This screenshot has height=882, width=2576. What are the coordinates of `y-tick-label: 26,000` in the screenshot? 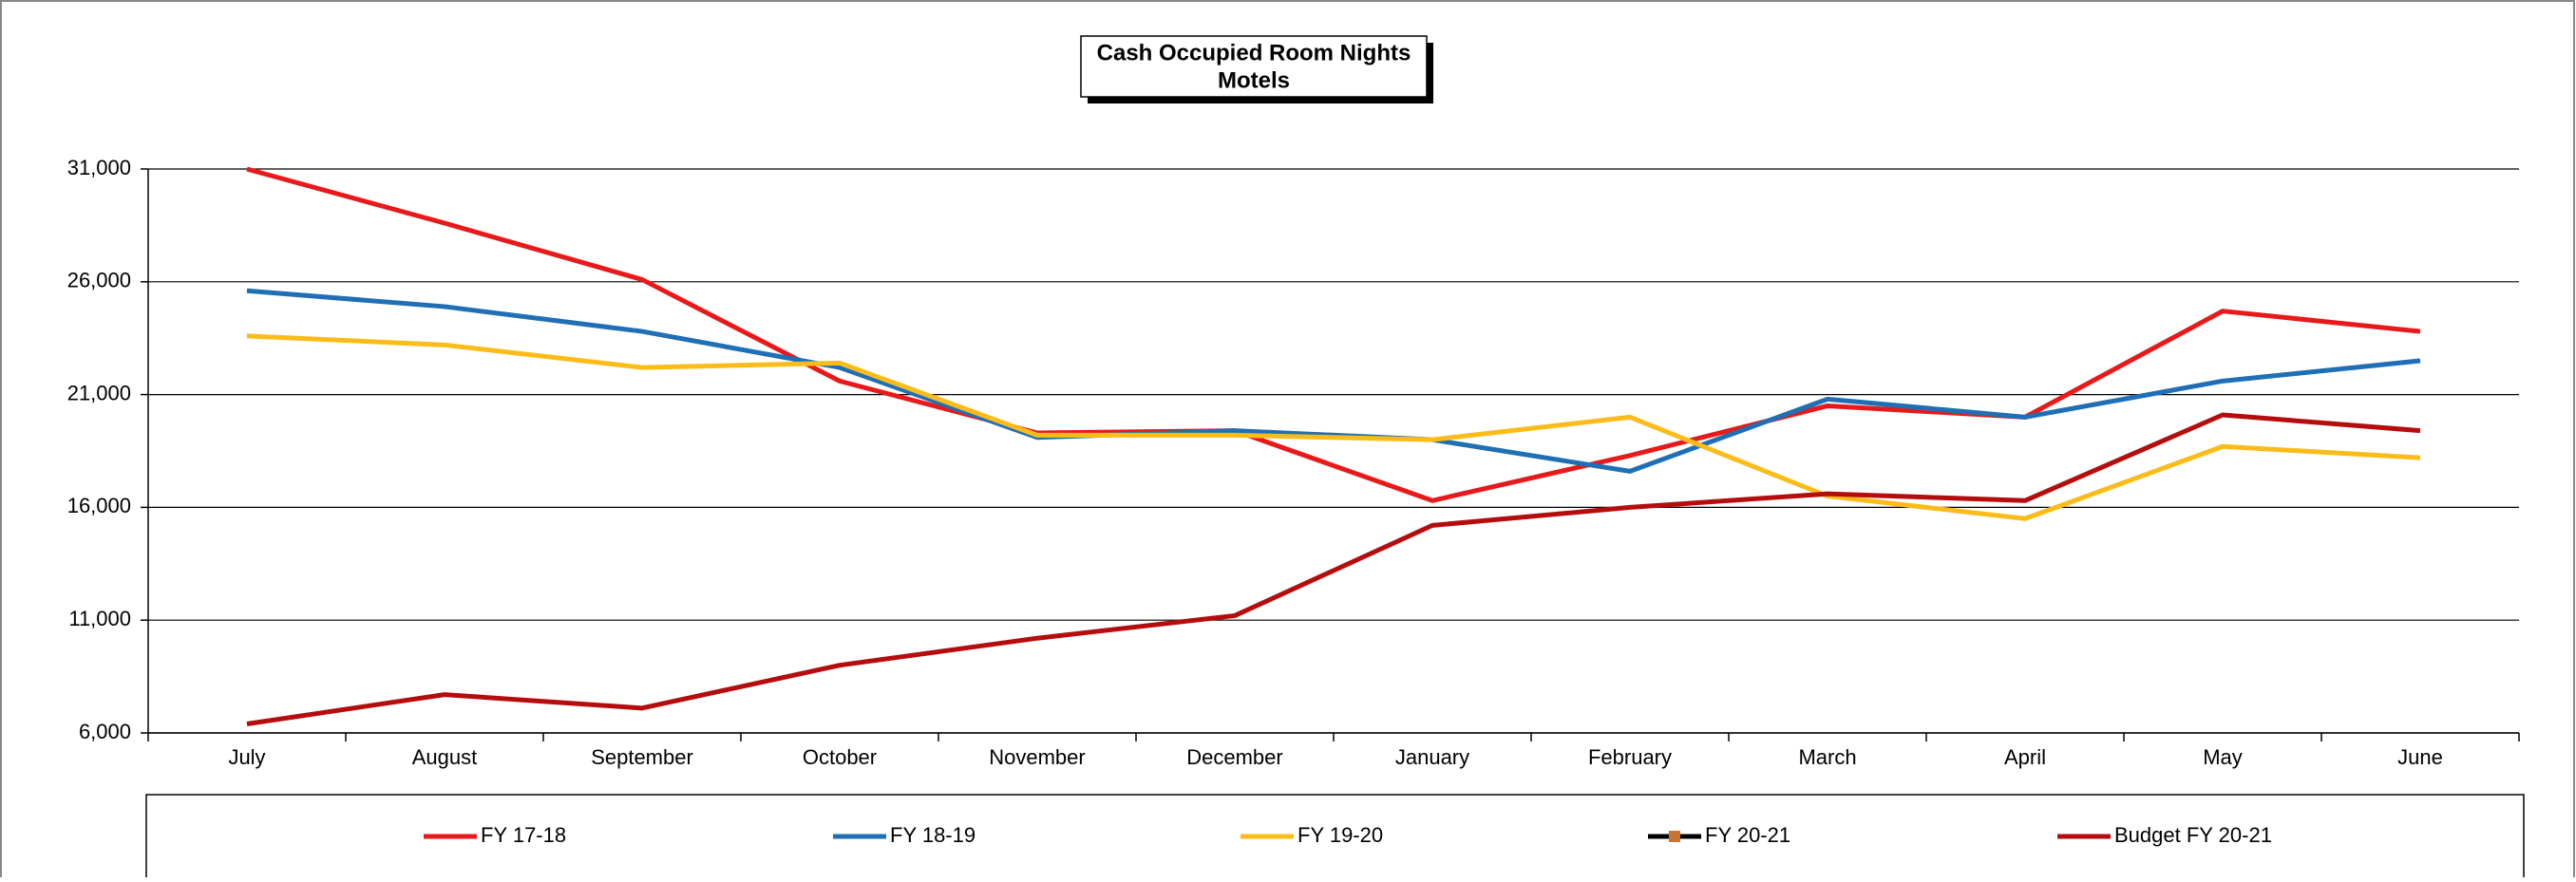 It's located at (99, 280).